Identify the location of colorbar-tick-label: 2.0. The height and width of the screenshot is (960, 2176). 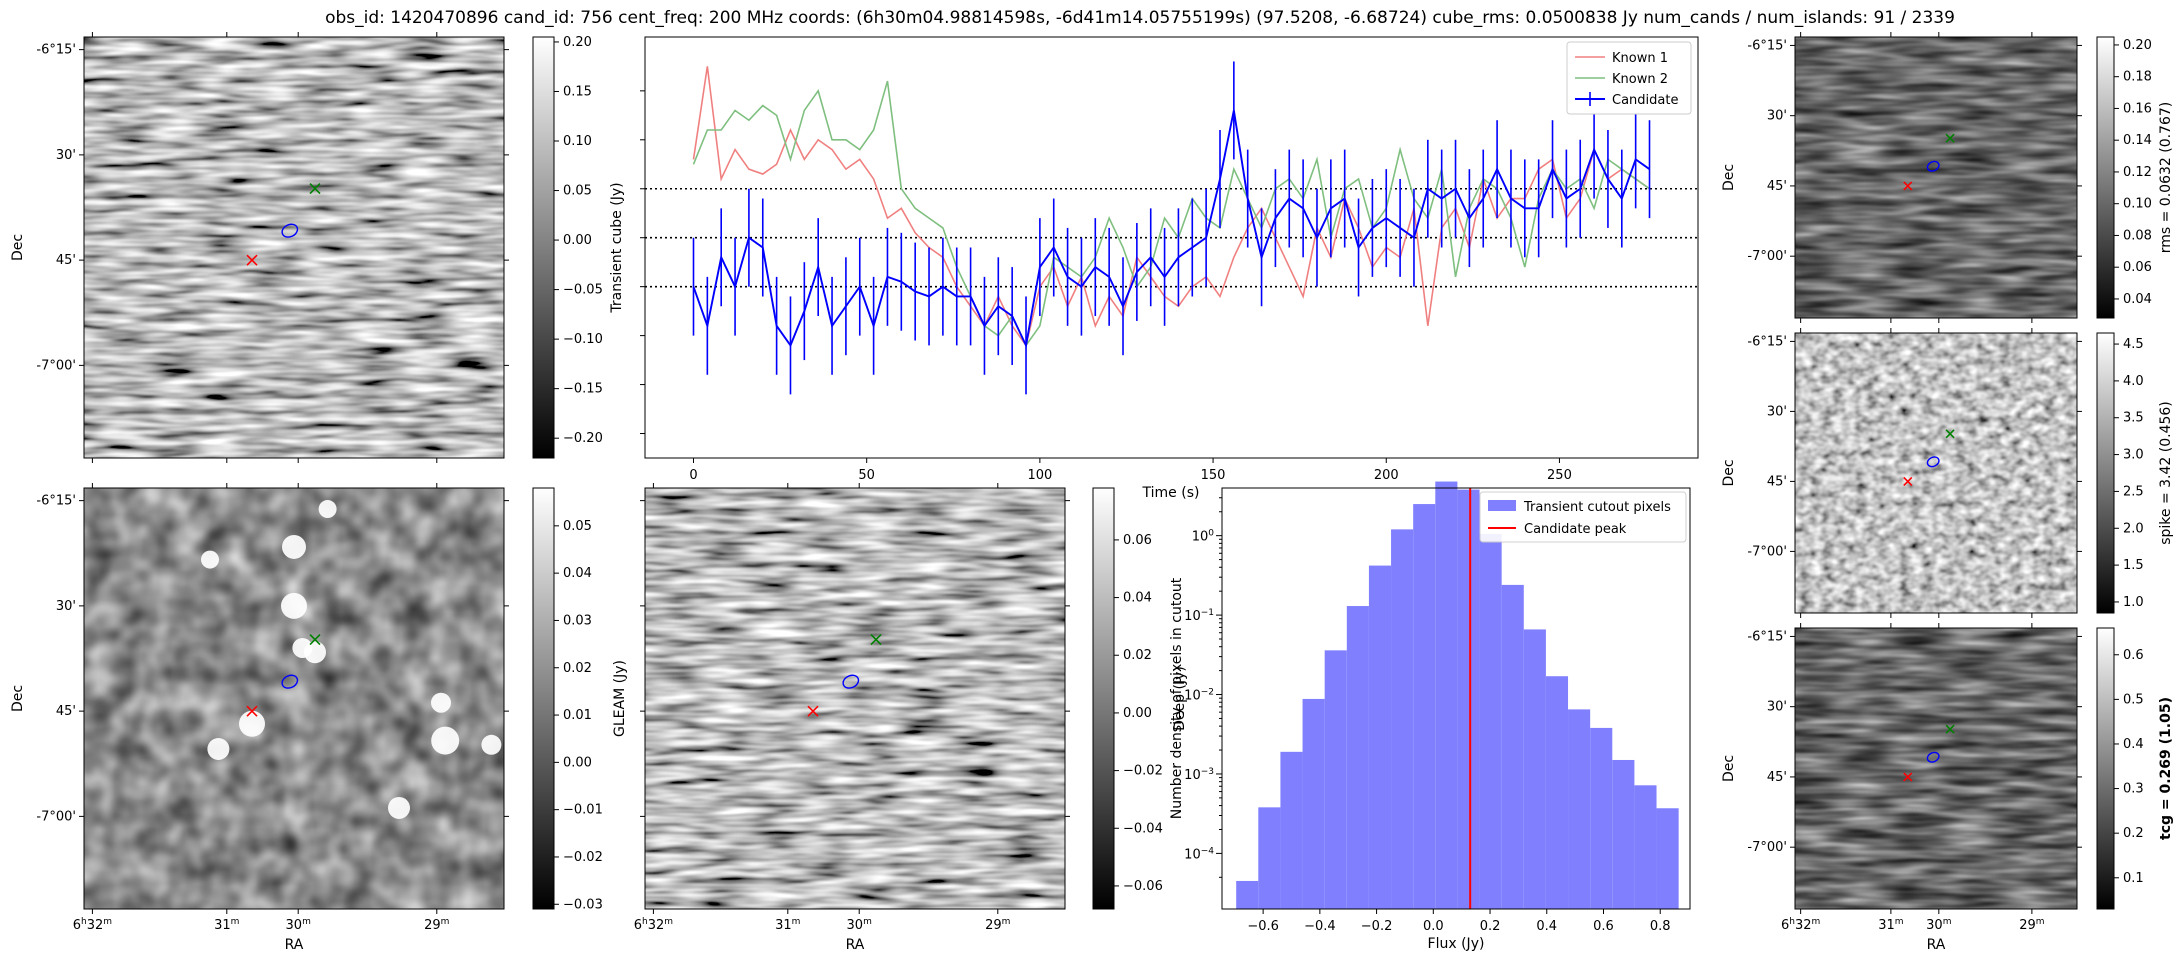
(2133, 528).